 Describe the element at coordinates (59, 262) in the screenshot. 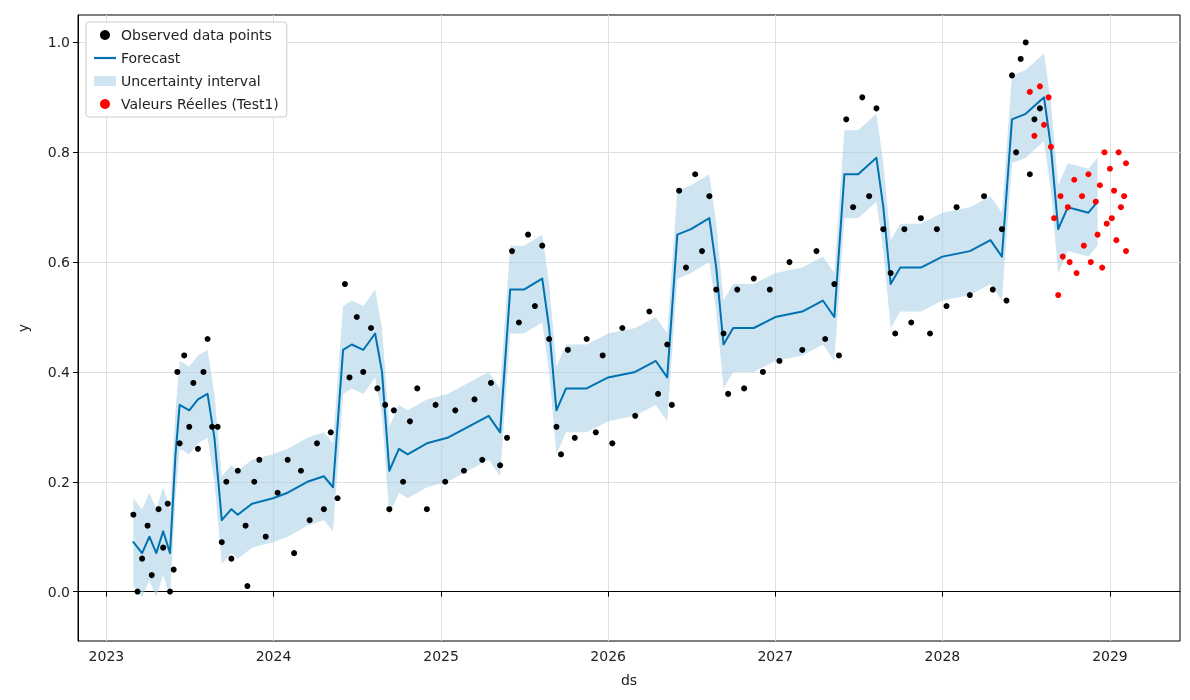

I see `y-tick-label: 0.6` at that location.